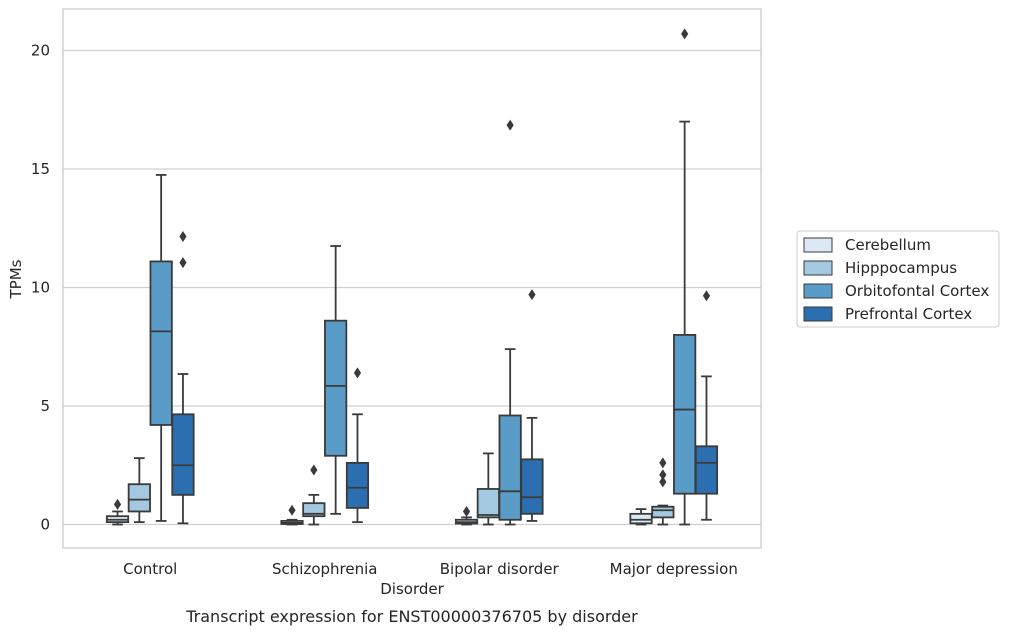  I want to click on x-tick-label: Control, so click(150, 569).